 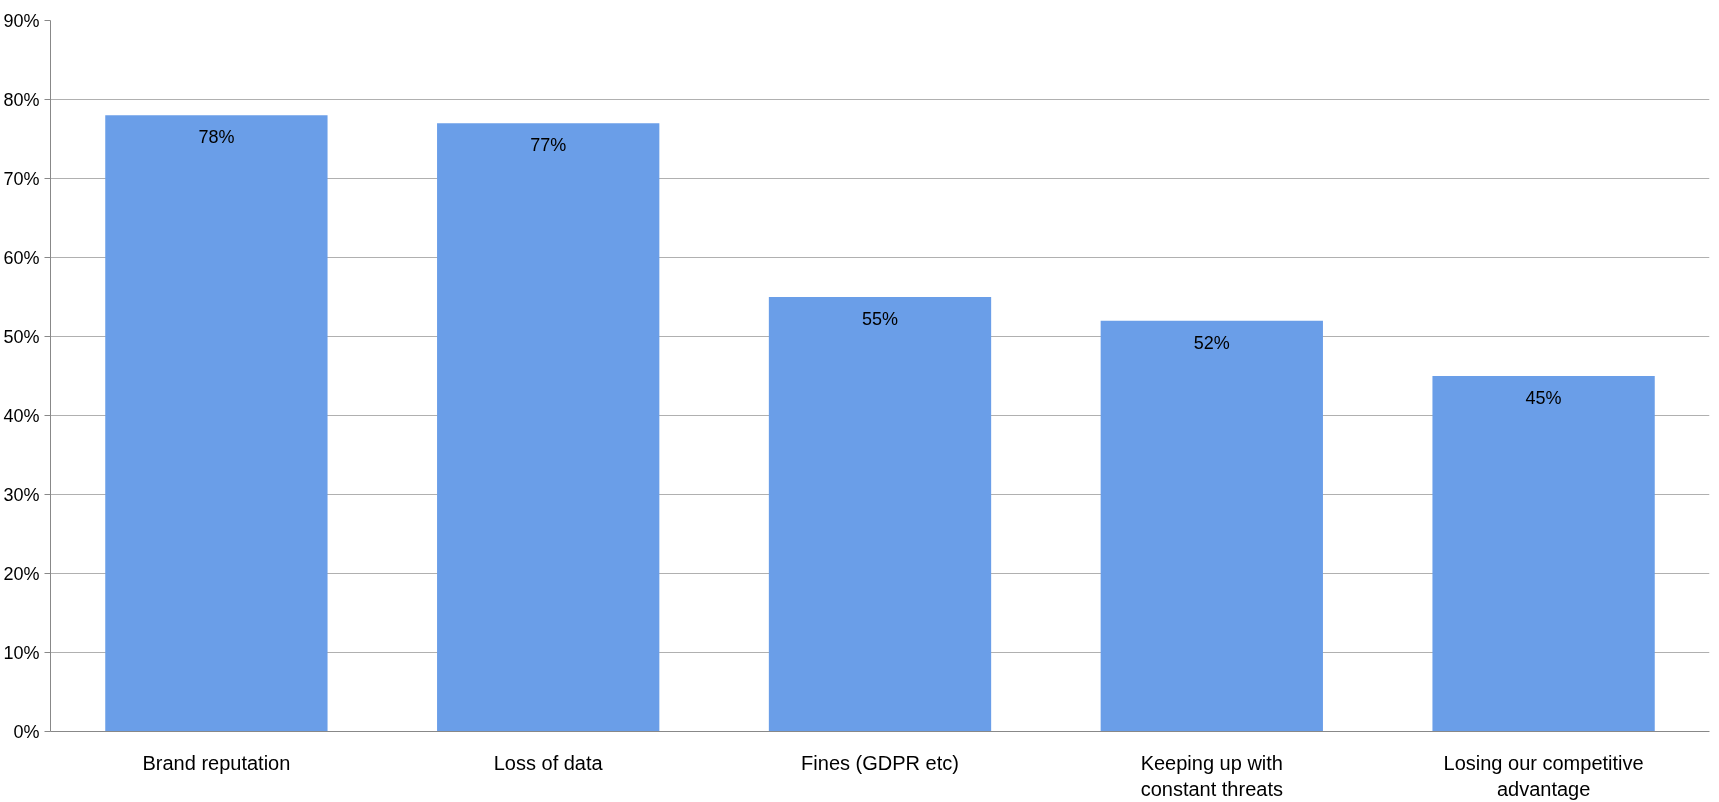 What do you see at coordinates (21, 20) in the screenshot?
I see `y-tick-label: 90%` at bounding box center [21, 20].